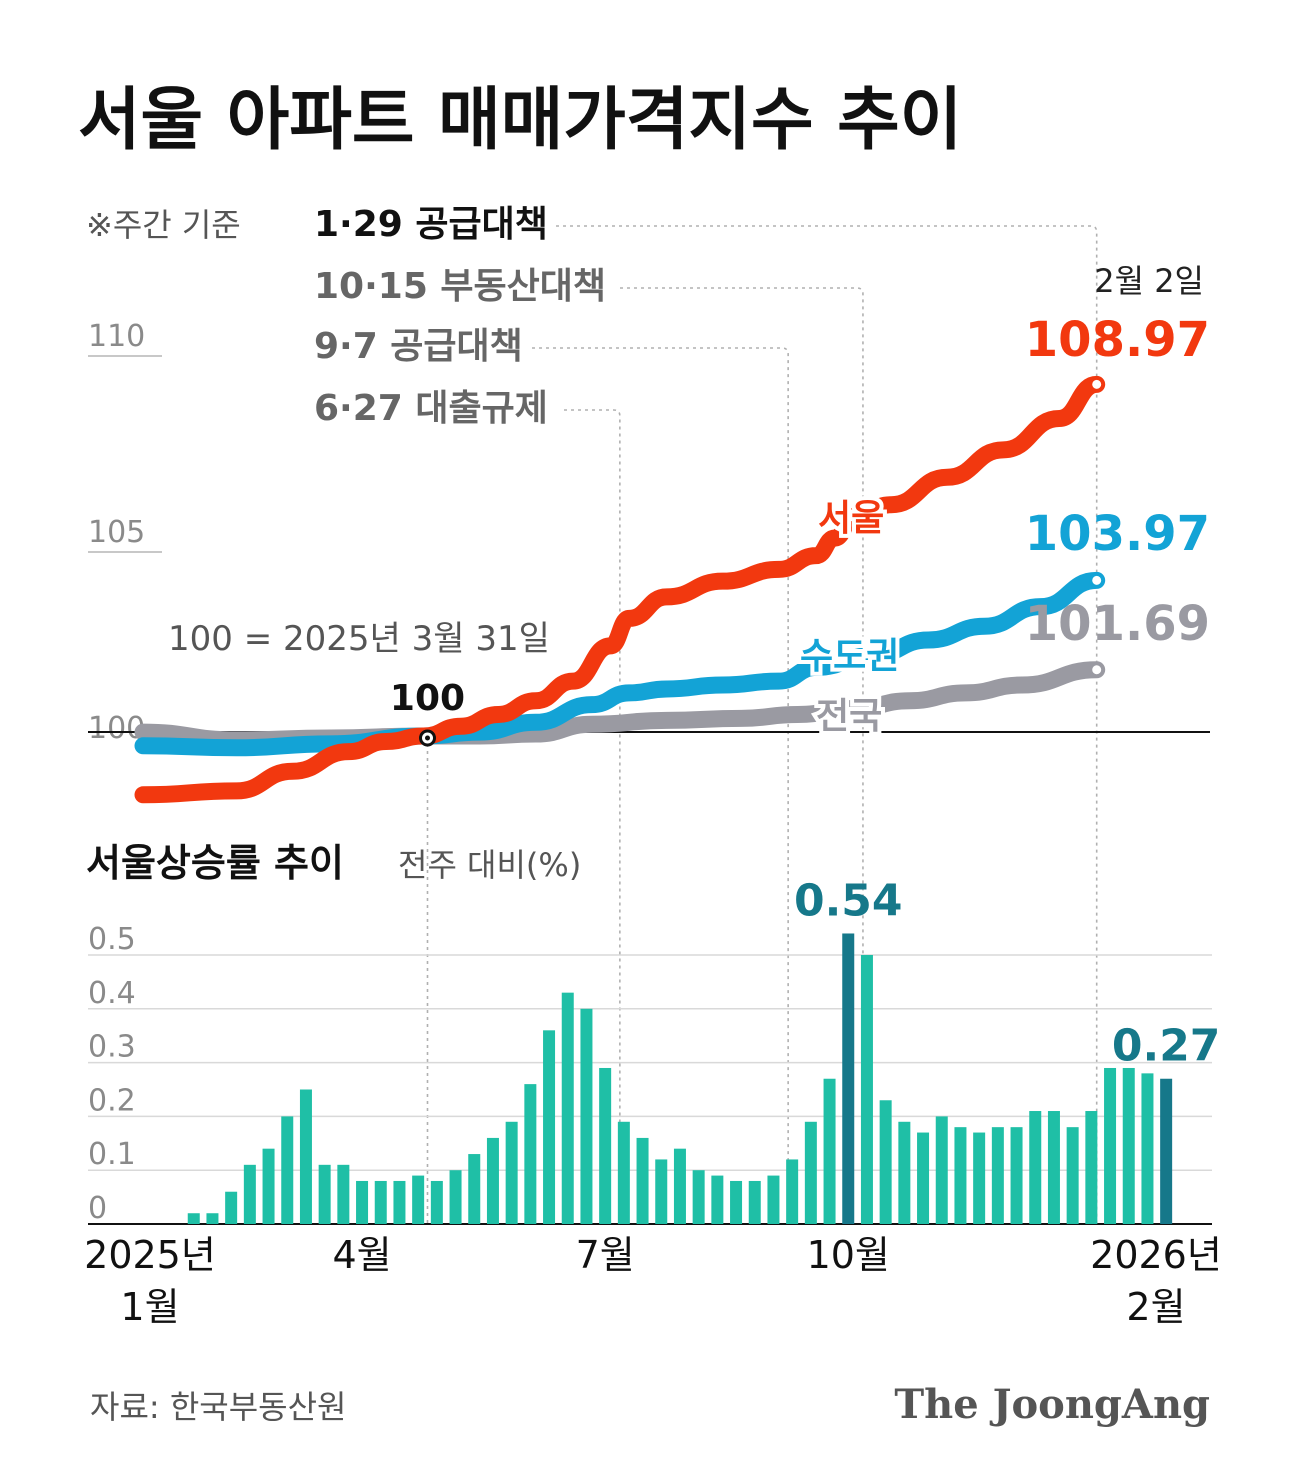  I want to click on bar-chart-title: 서울상승률 추이, so click(215, 863).